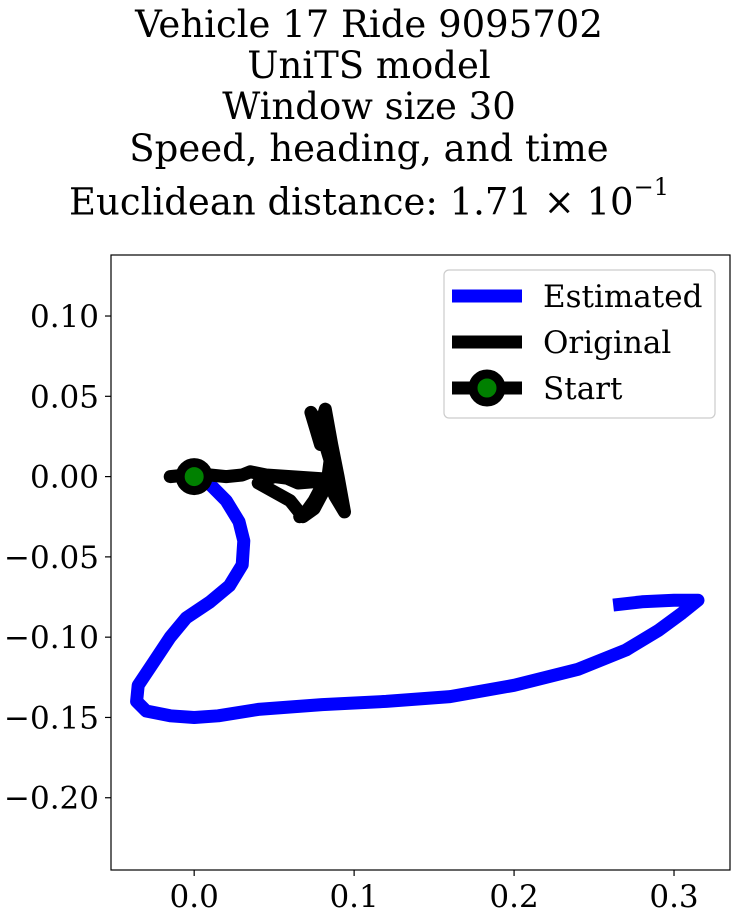 This screenshot has width=738, height=917. What do you see at coordinates (353, 897) in the screenshot?
I see `x-tick-label: 0.1` at bounding box center [353, 897].